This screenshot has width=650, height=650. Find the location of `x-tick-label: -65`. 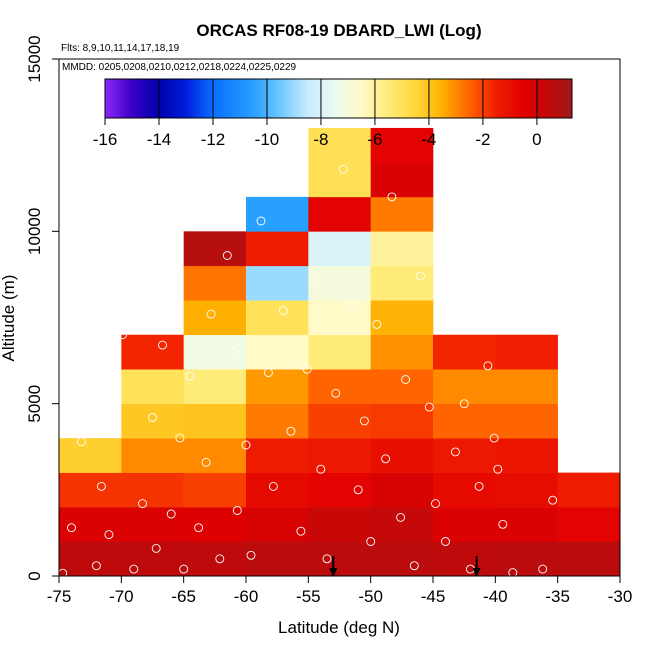

x-tick-label: -65 is located at coordinates (183, 596).